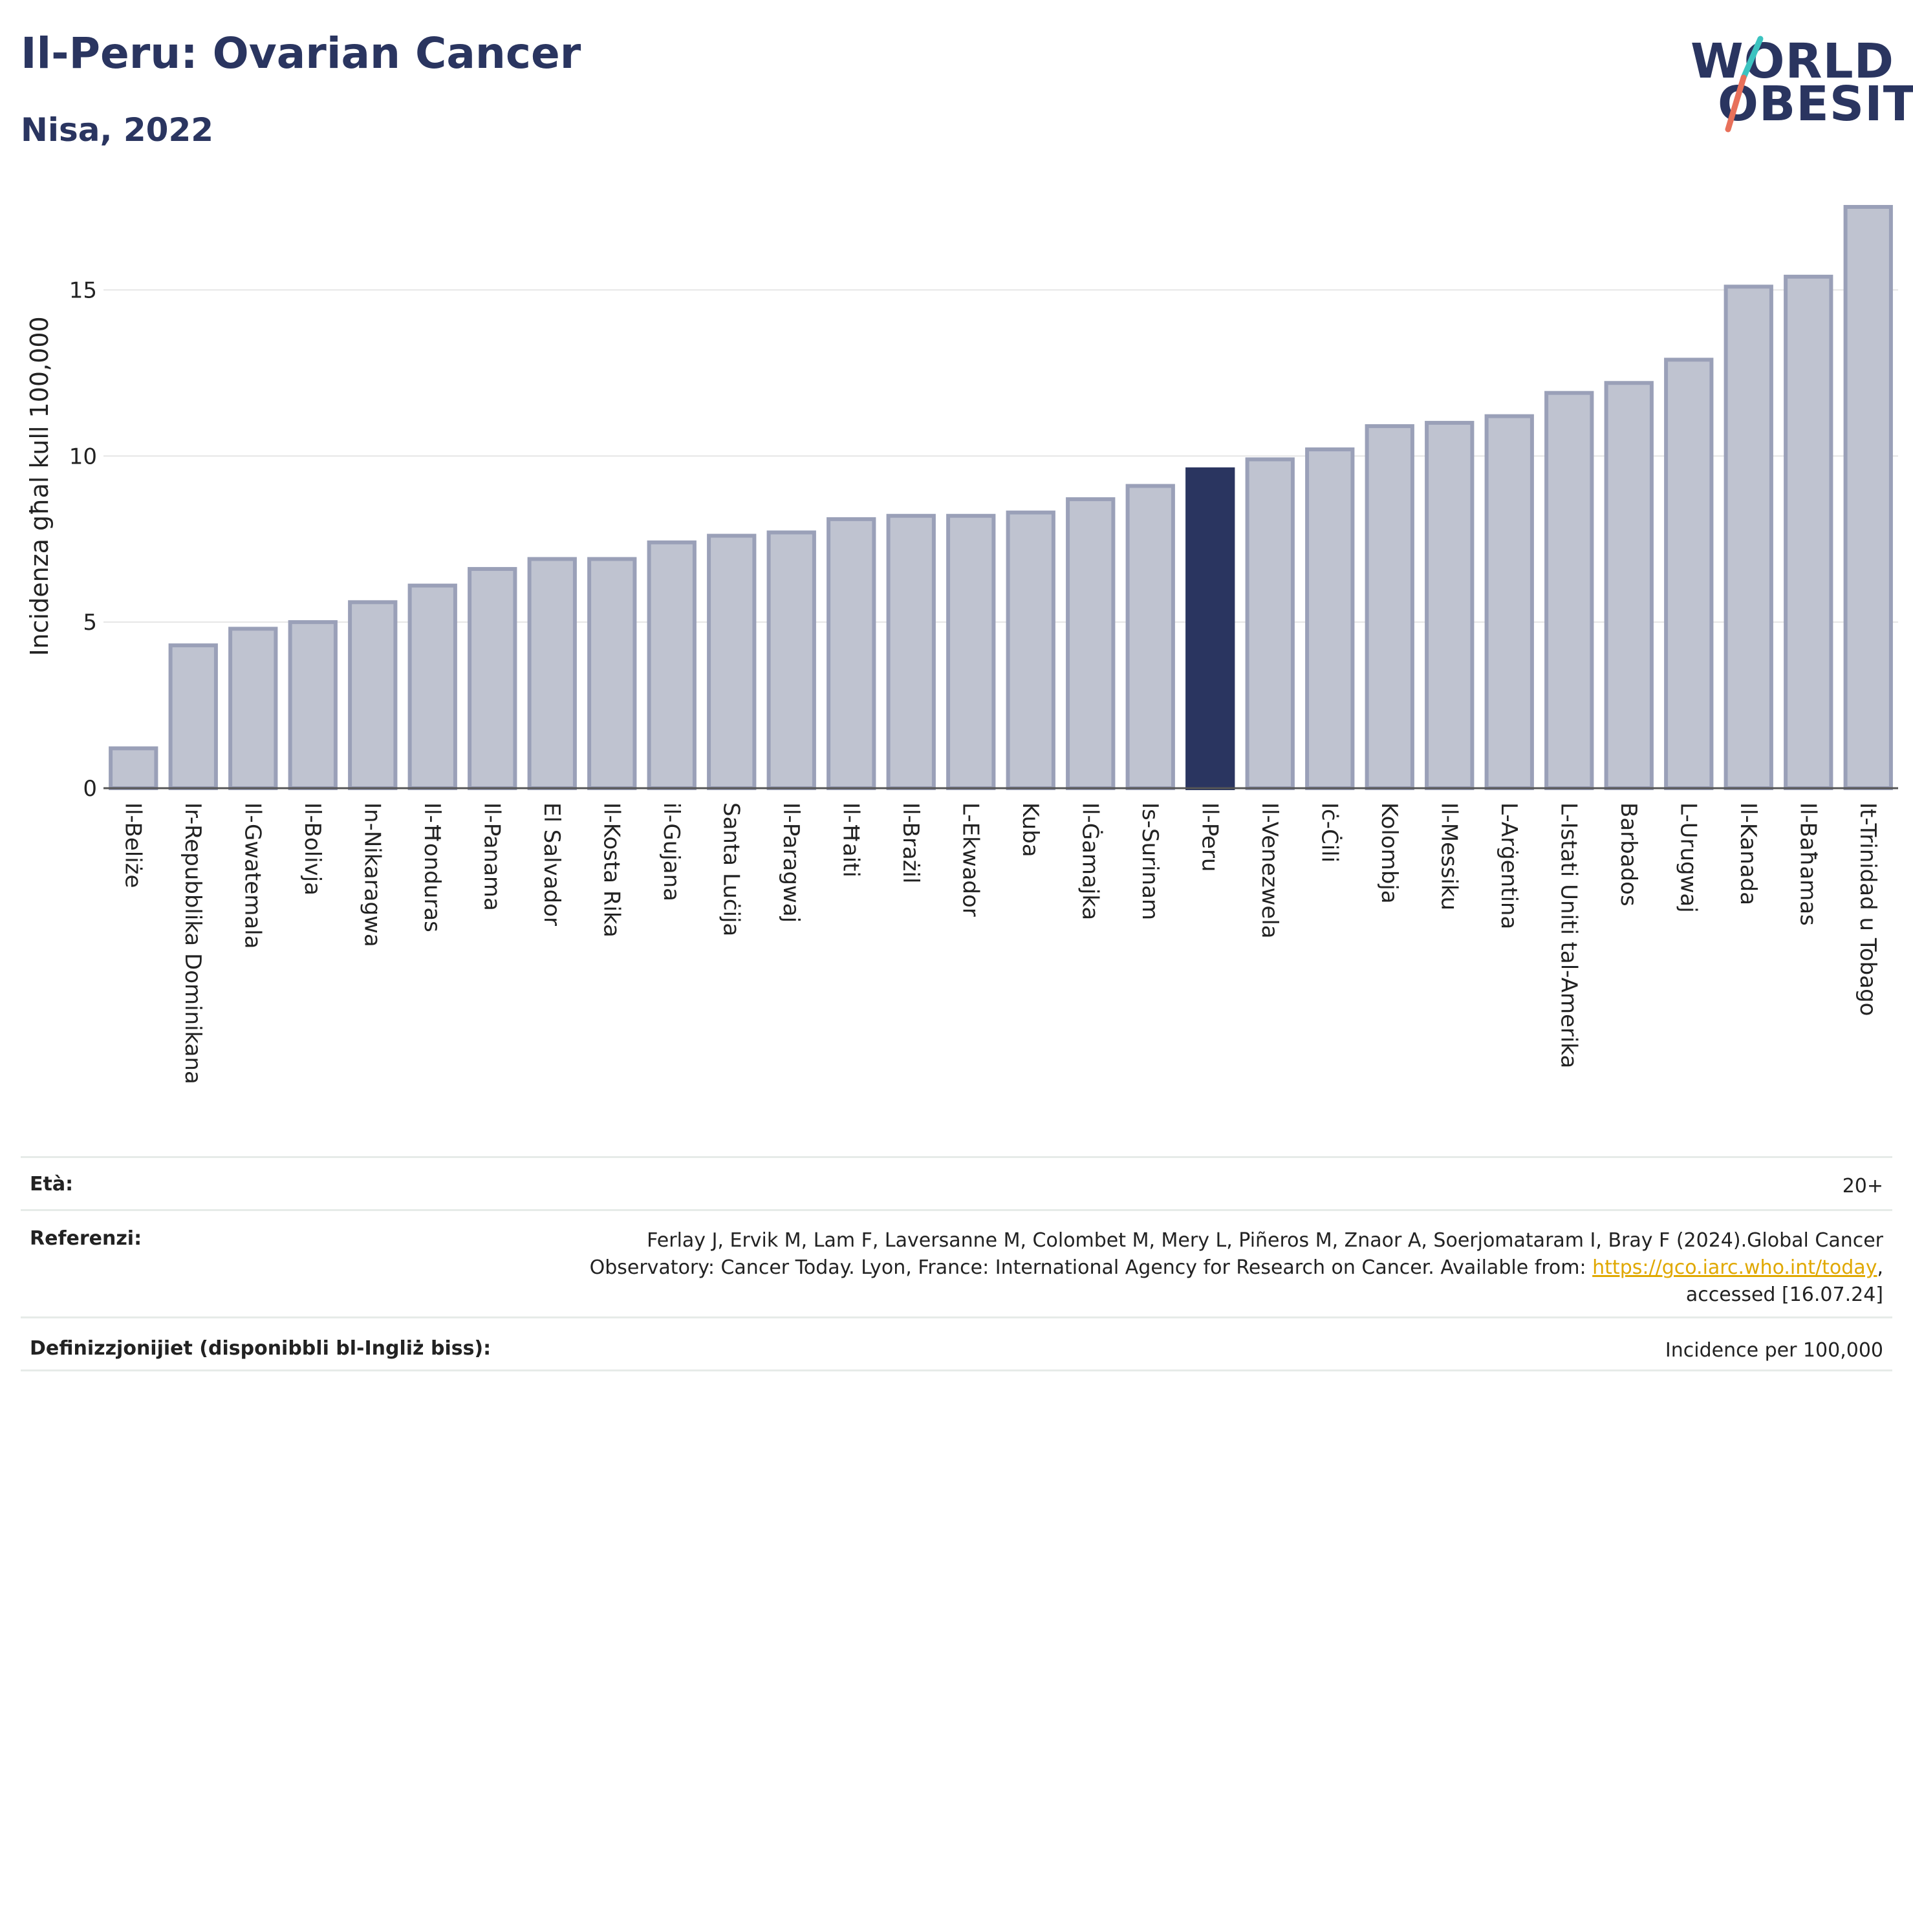 The width and height of the screenshot is (1913, 1932). I want to click on age-value: 20+, so click(1862, 1186).